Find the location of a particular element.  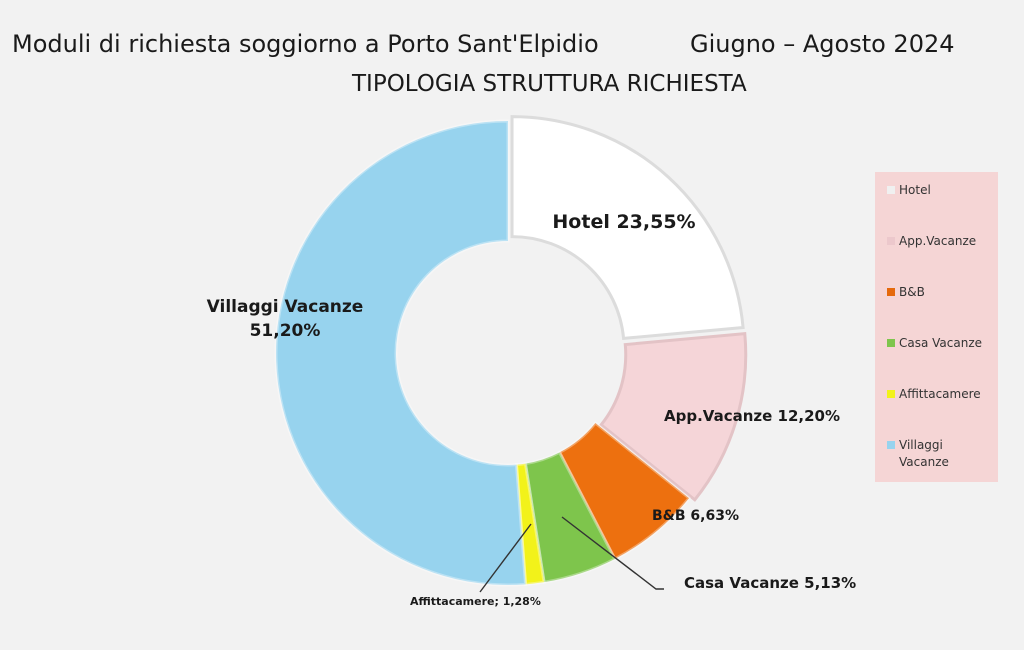

data-label-casa-vacanze: Casa Vacanze 5,13% is located at coordinates (770, 583).